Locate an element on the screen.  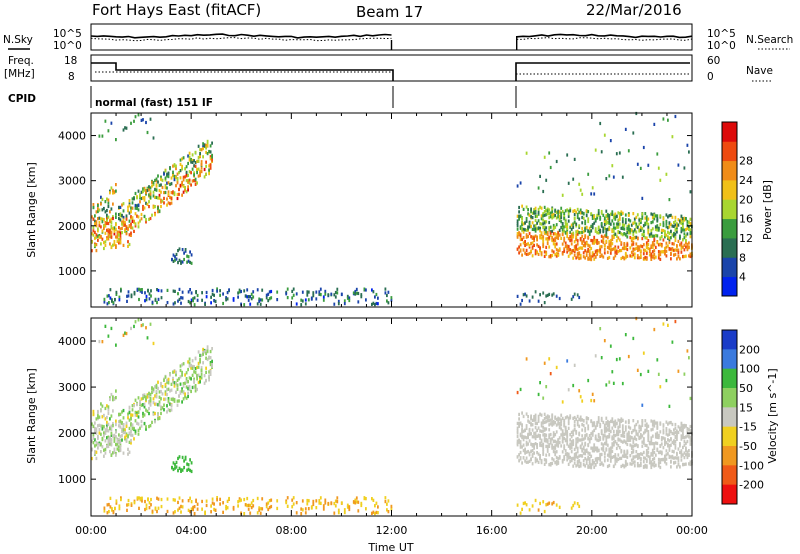
time-tick-label: 08:00 is located at coordinates (291, 530).